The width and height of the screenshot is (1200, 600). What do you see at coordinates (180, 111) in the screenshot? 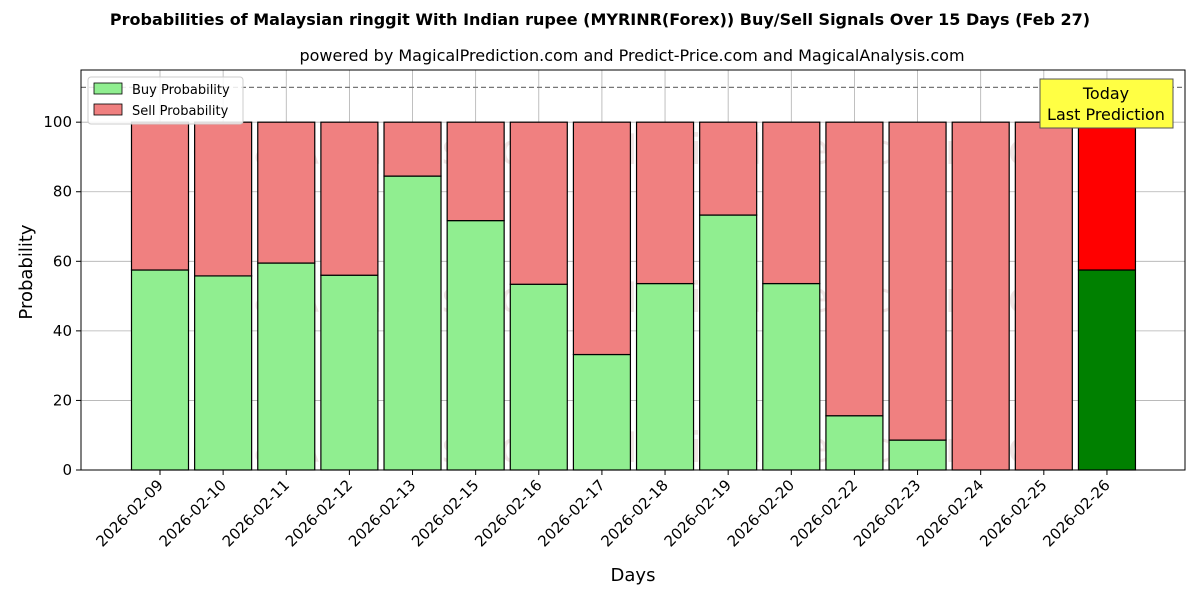
I see `legend-label-sell: Sell Probability` at bounding box center [180, 111].